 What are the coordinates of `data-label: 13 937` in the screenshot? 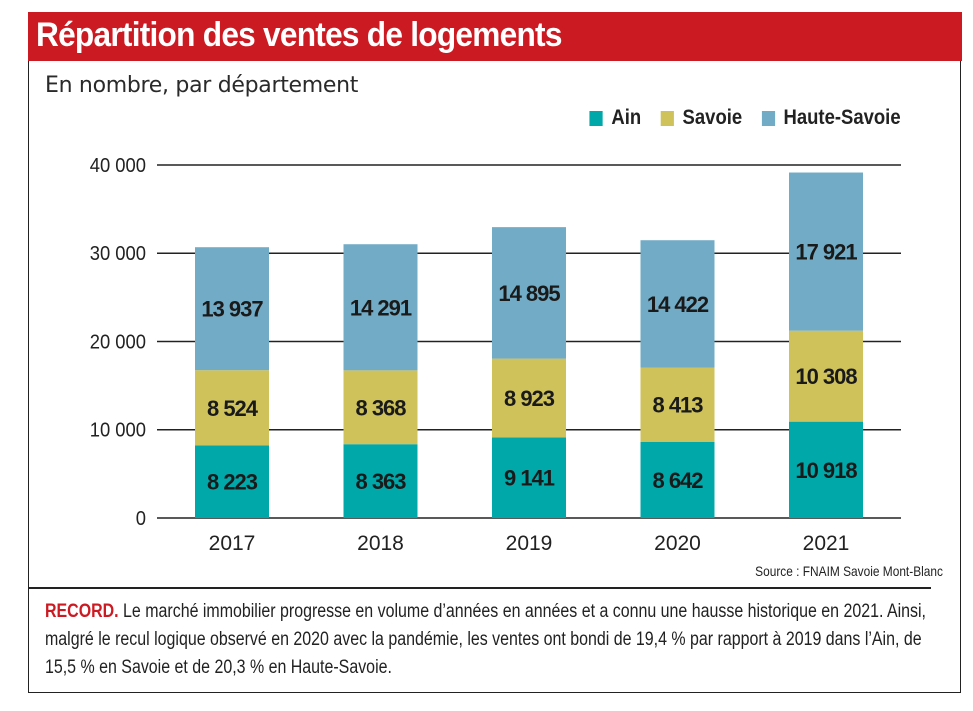 It's located at (232, 309).